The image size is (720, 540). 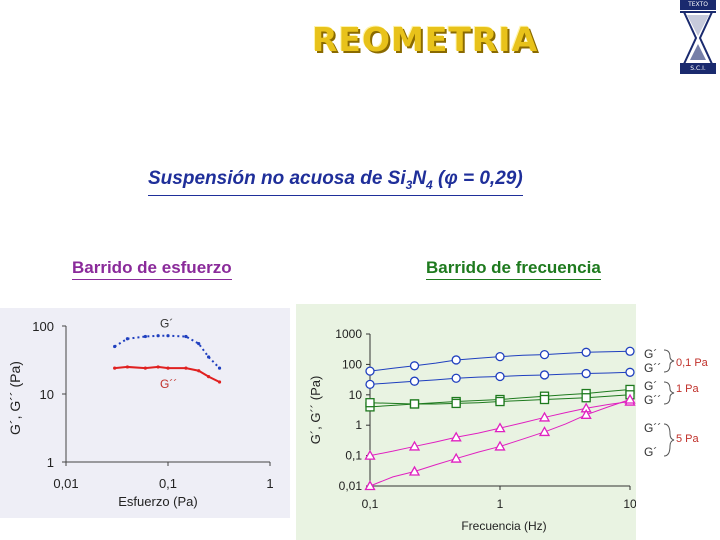 What do you see at coordinates (166, 324) in the screenshot?
I see `series-label: G´` at bounding box center [166, 324].